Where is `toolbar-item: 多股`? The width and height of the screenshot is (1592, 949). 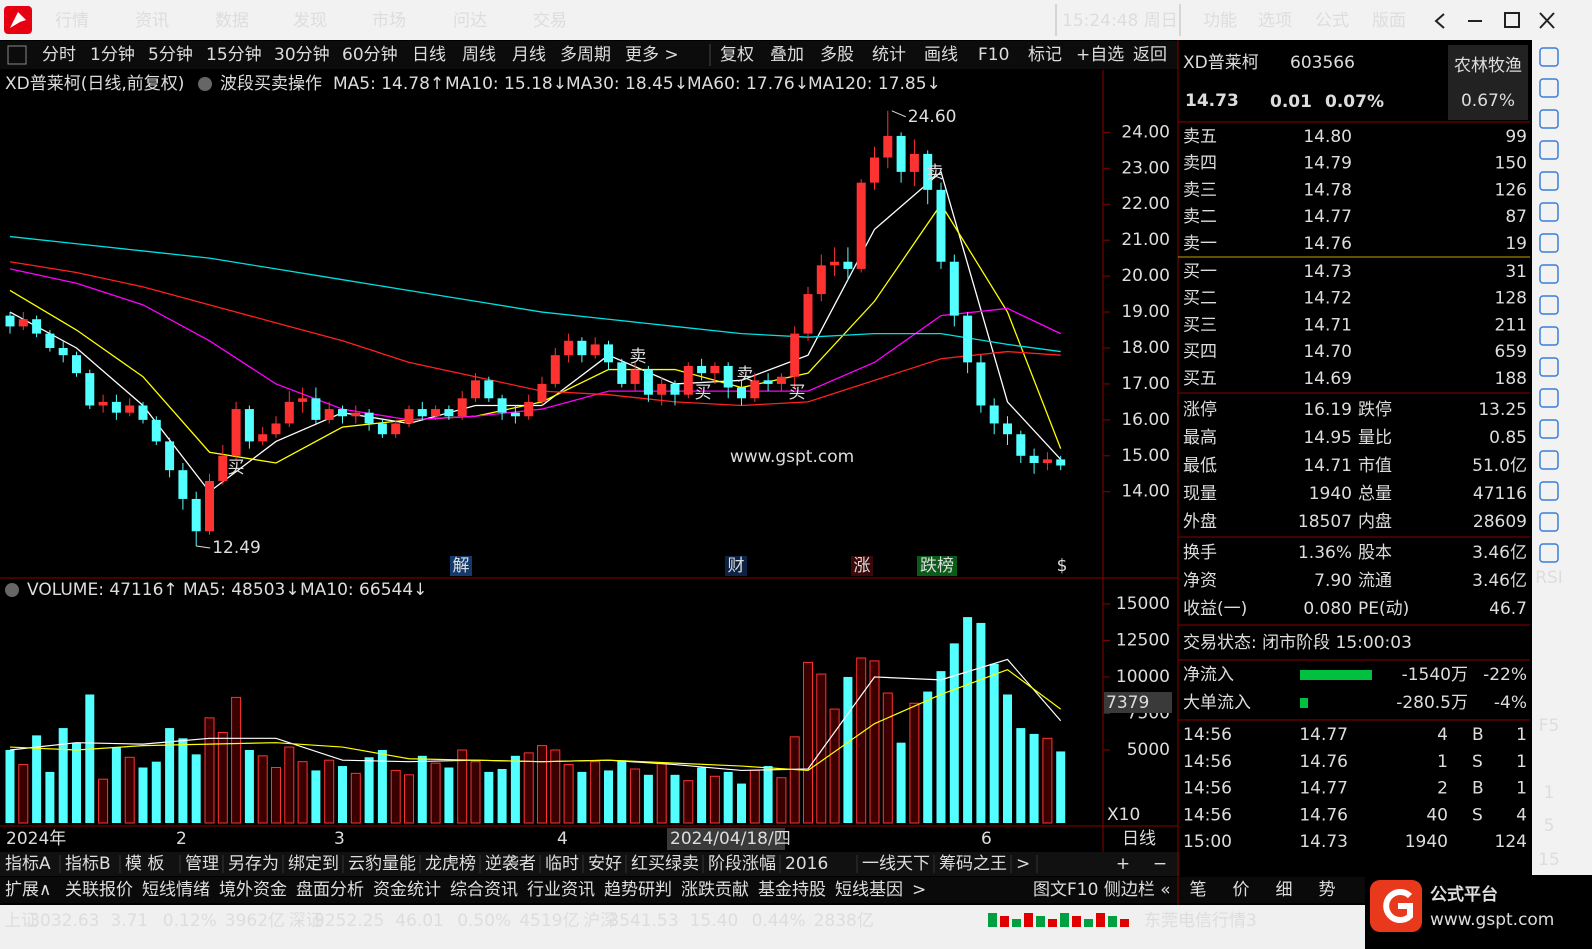
toolbar-item: 多股 is located at coordinates (837, 55).